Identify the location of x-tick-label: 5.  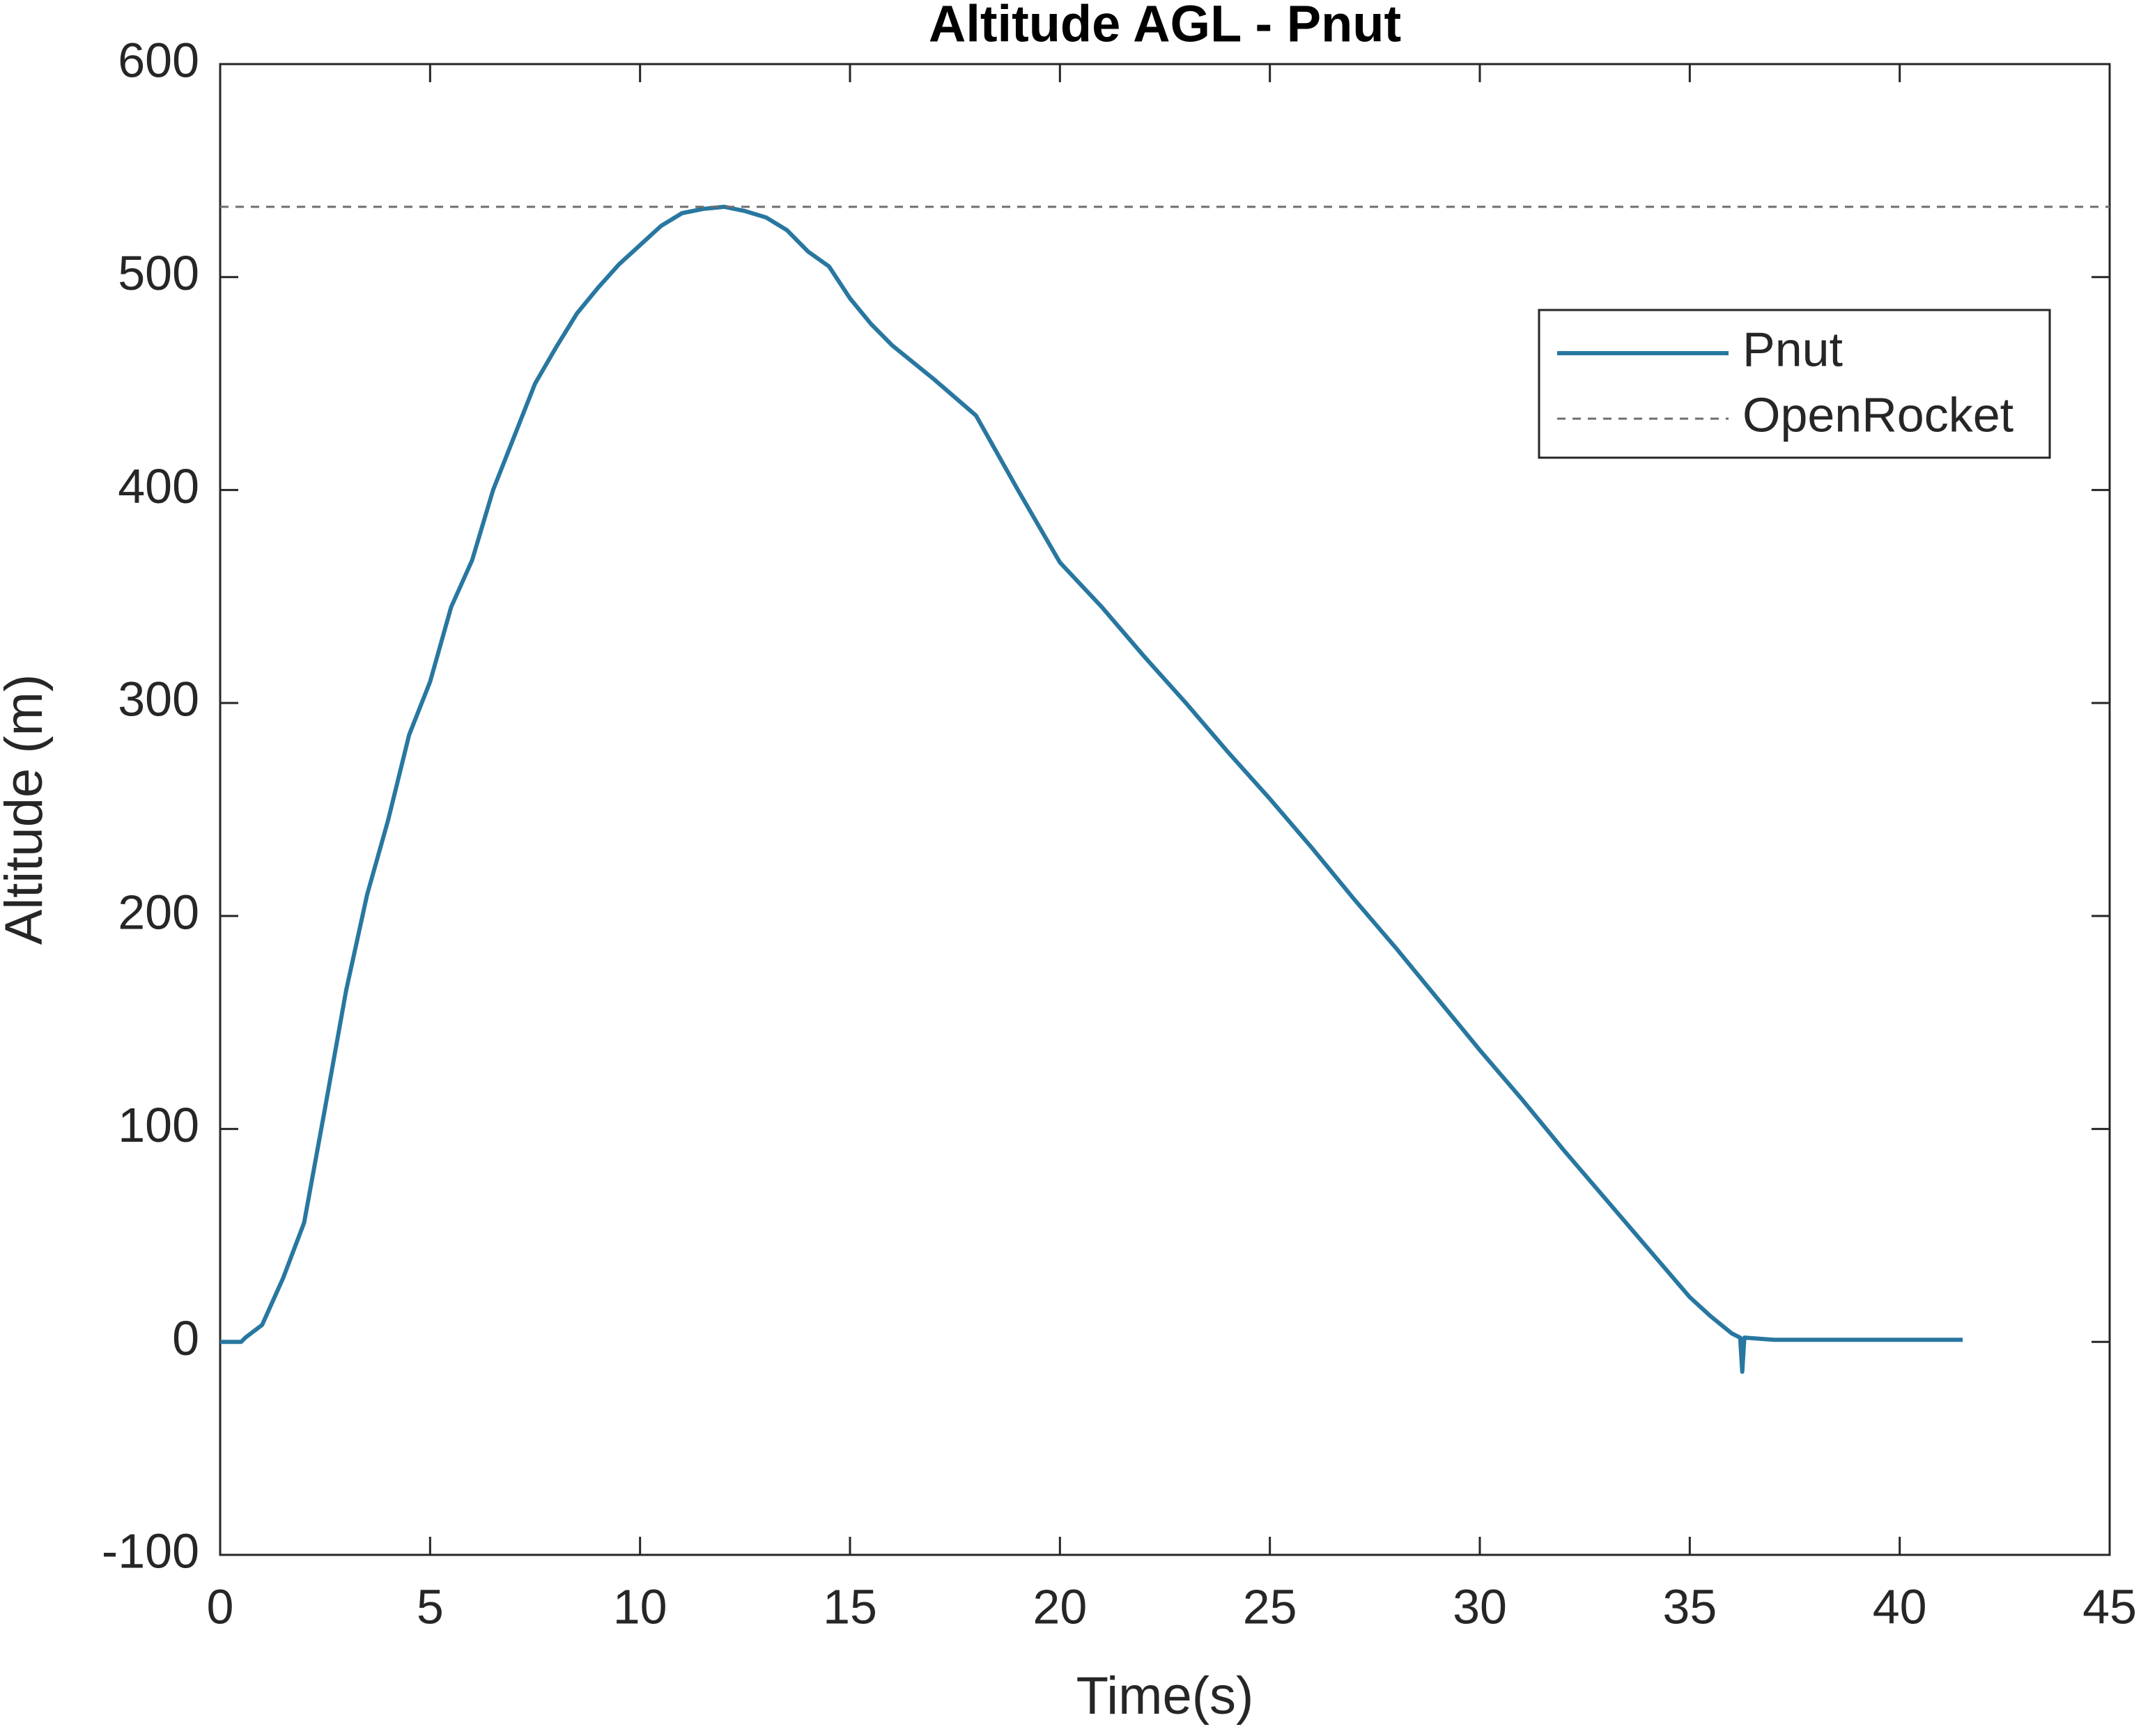
(430, 1607).